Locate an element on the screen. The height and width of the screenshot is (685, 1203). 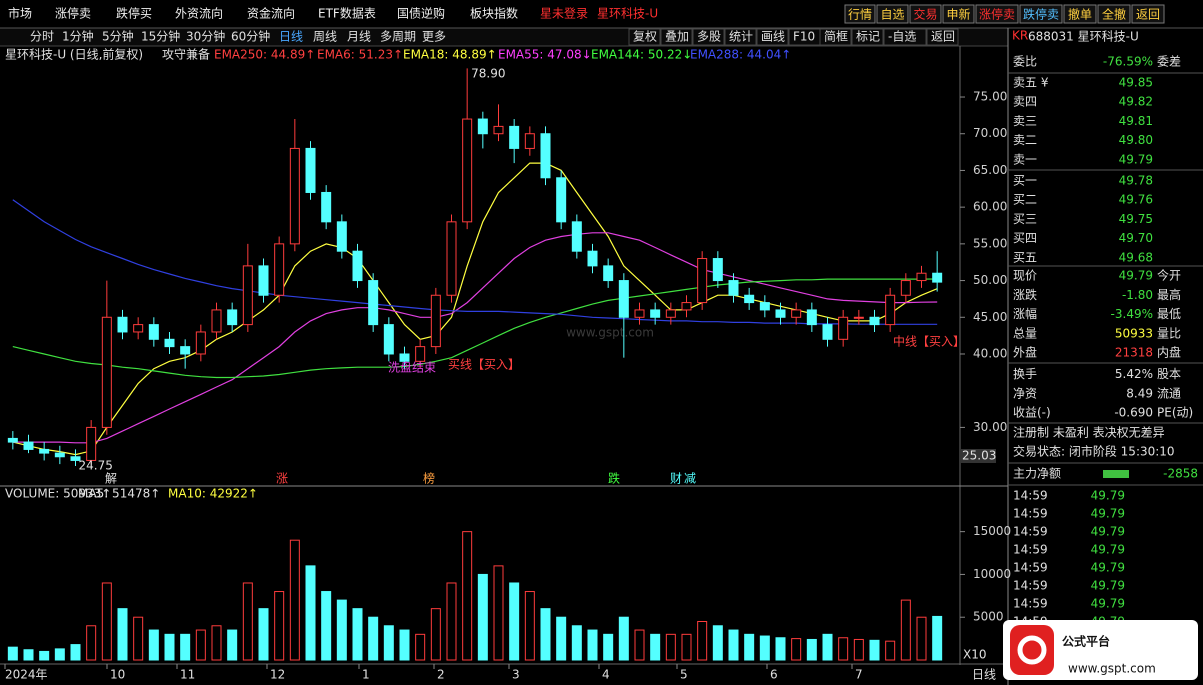
menu-button-label: 申新 is located at coordinates (958, 14).